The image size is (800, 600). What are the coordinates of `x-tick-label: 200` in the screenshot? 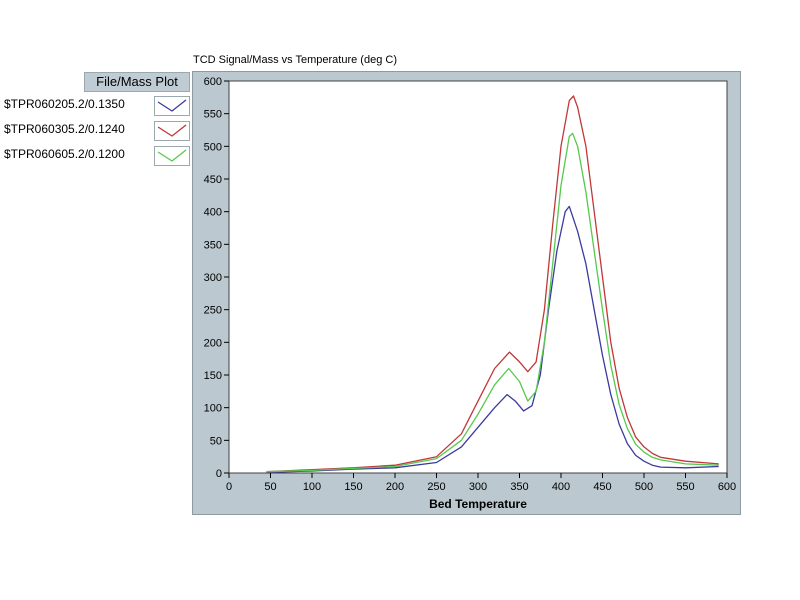 It's located at (395, 487).